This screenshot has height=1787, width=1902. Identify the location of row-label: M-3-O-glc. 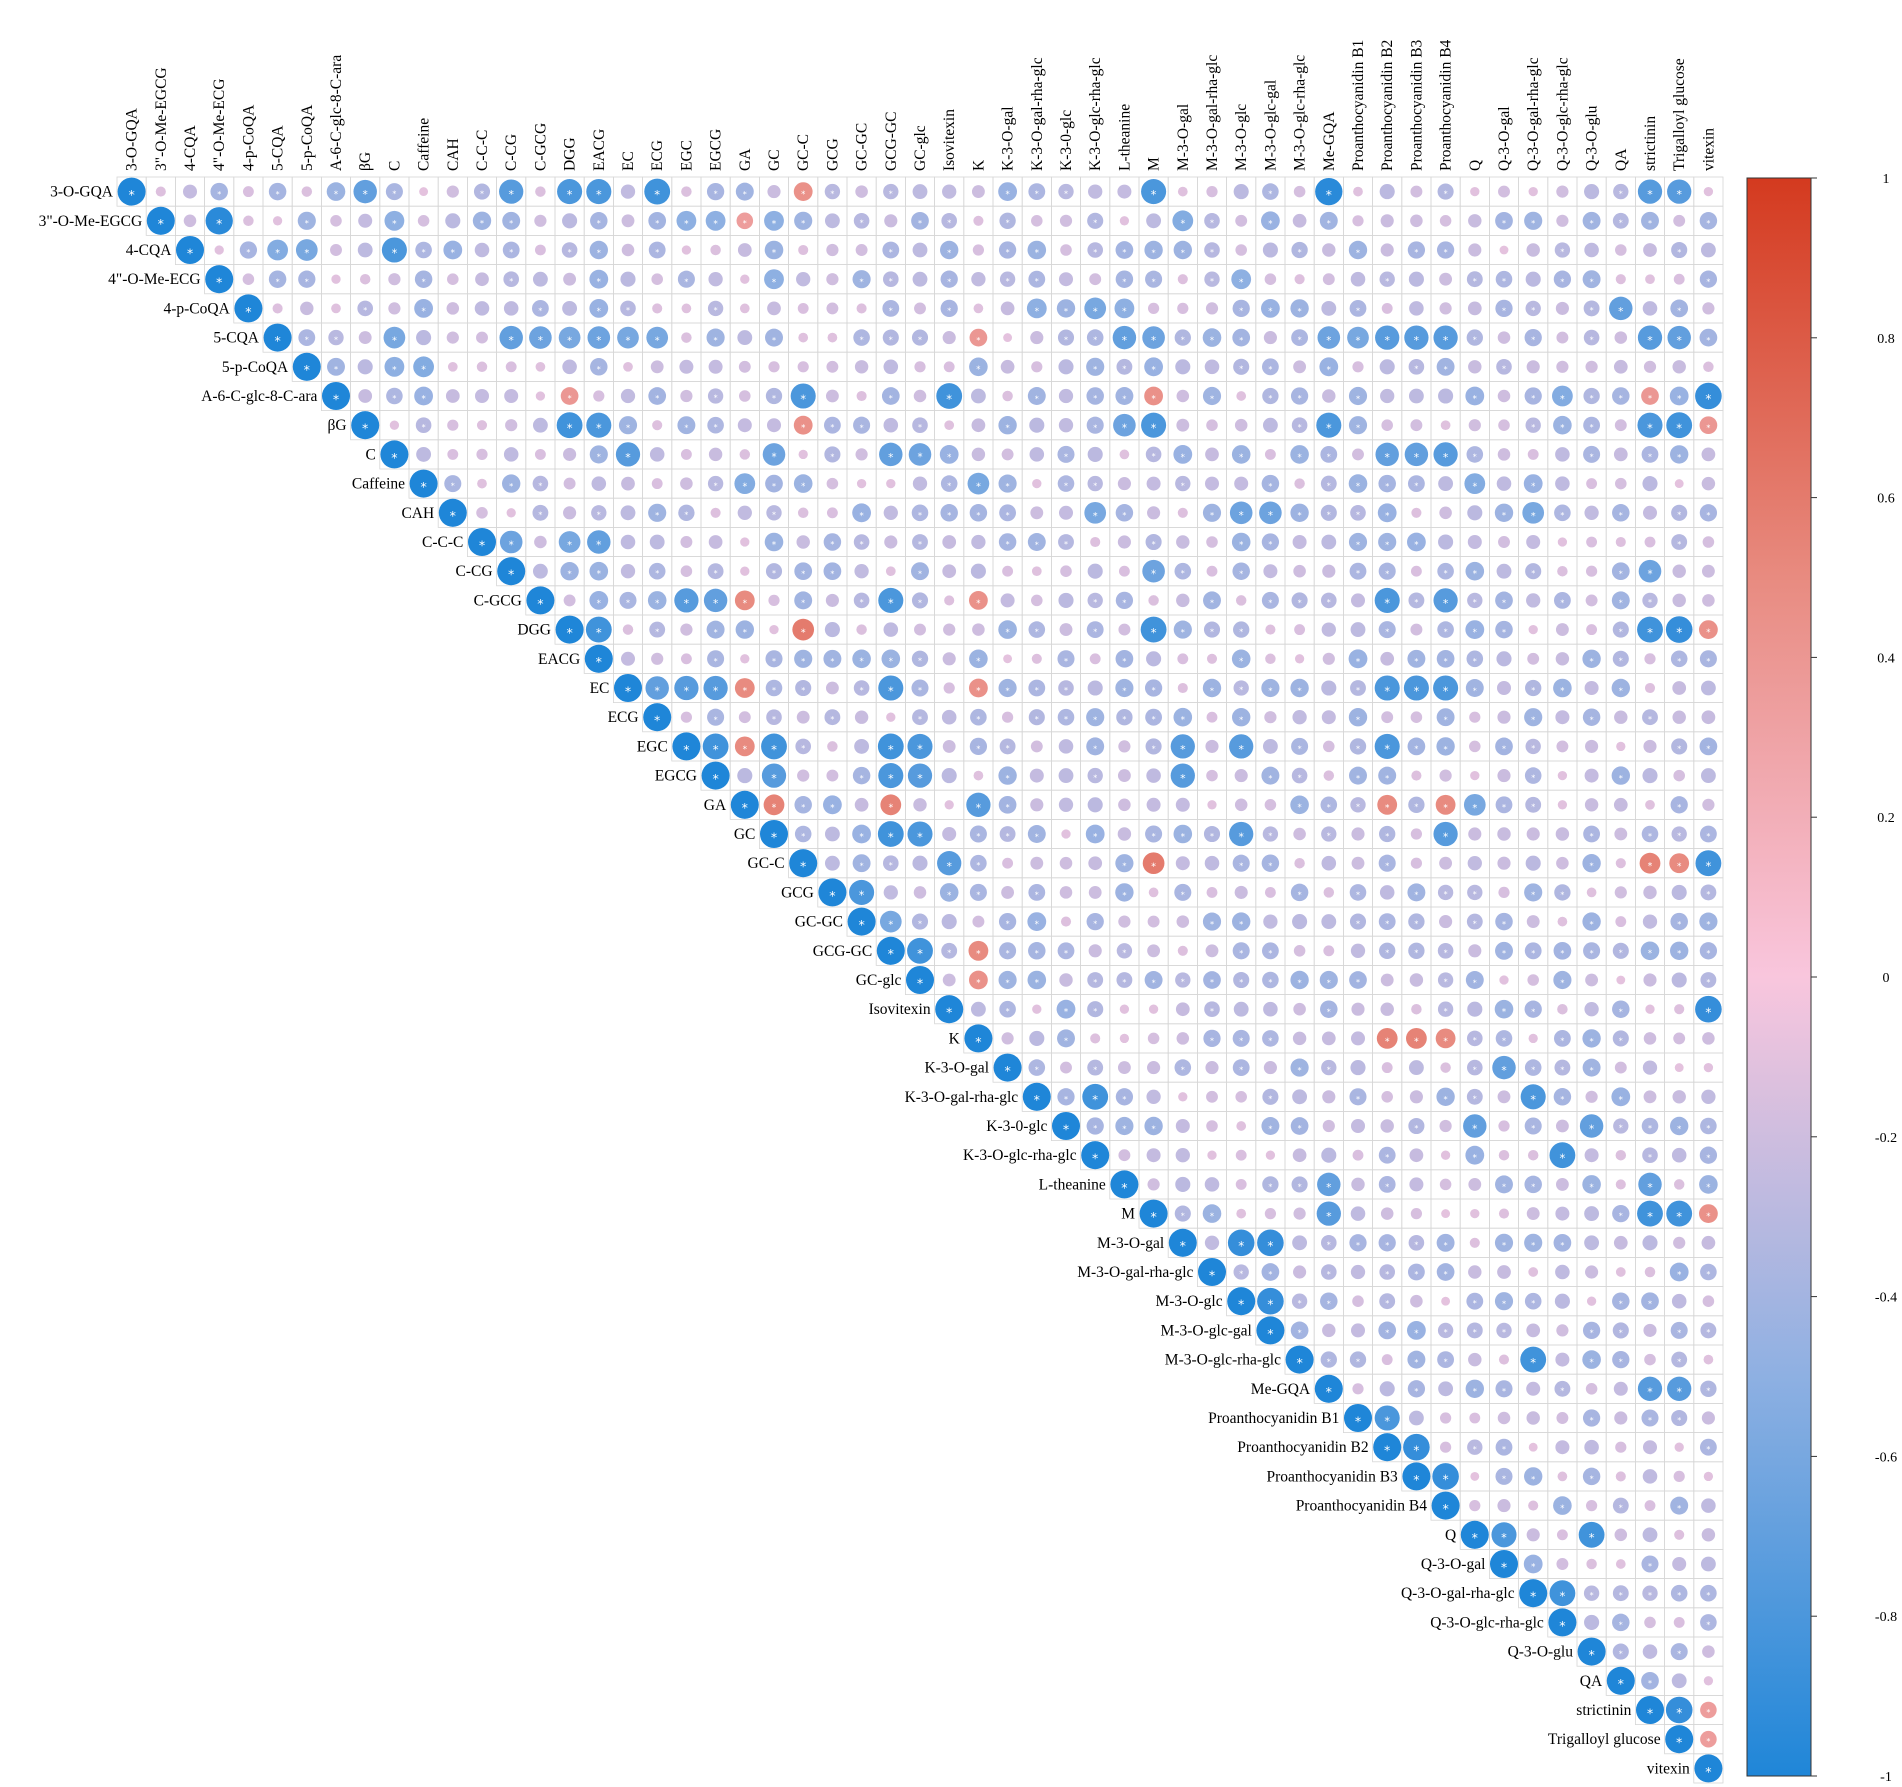
(1188, 1301).